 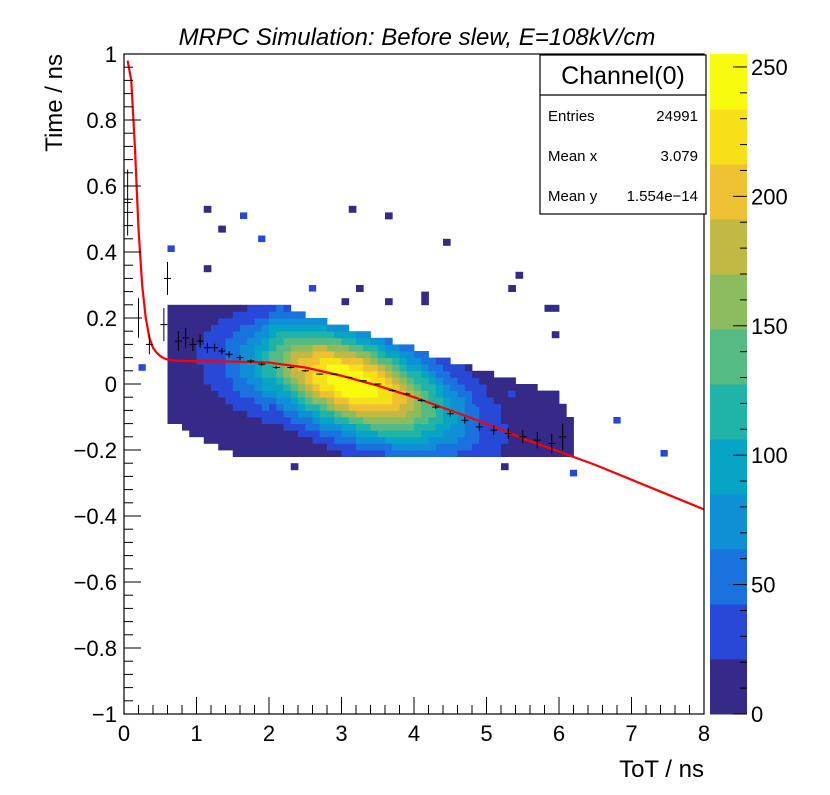 I want to click on colorbar-segment, so click(x=728, y=205).